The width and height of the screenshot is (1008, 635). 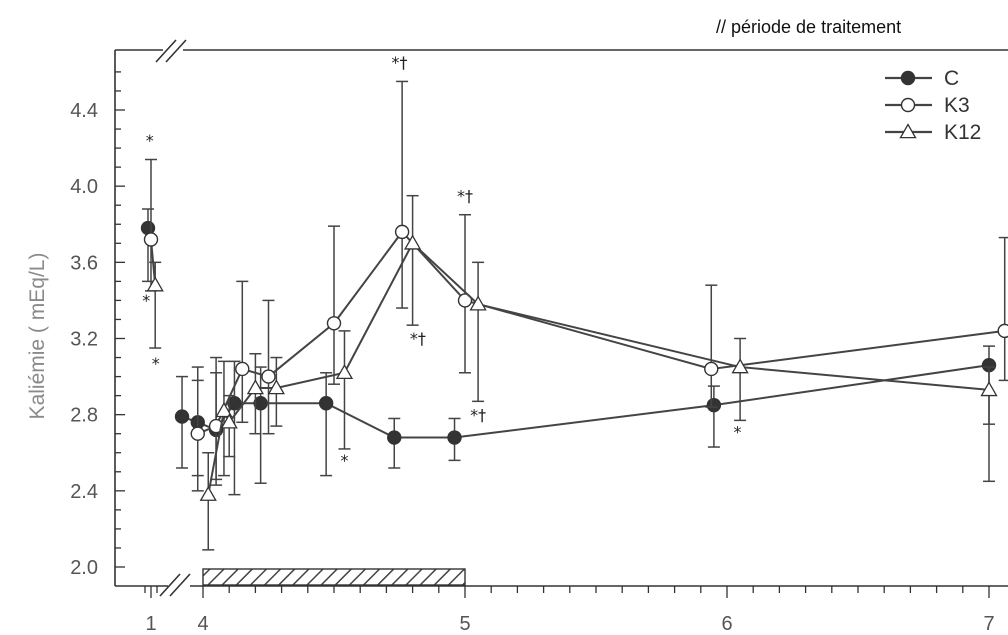 What do you see at coordinates (922, 78) in the screenshot?
I see `legend-entry-c: C` at bounding box center [922, 78].